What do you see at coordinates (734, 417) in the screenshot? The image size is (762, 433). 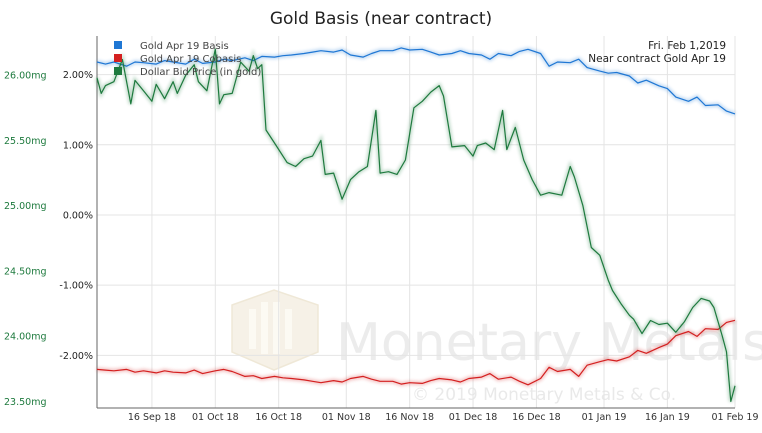 I see `x-tick-label: 01 Feb 19` at bounding box center [734, 417].